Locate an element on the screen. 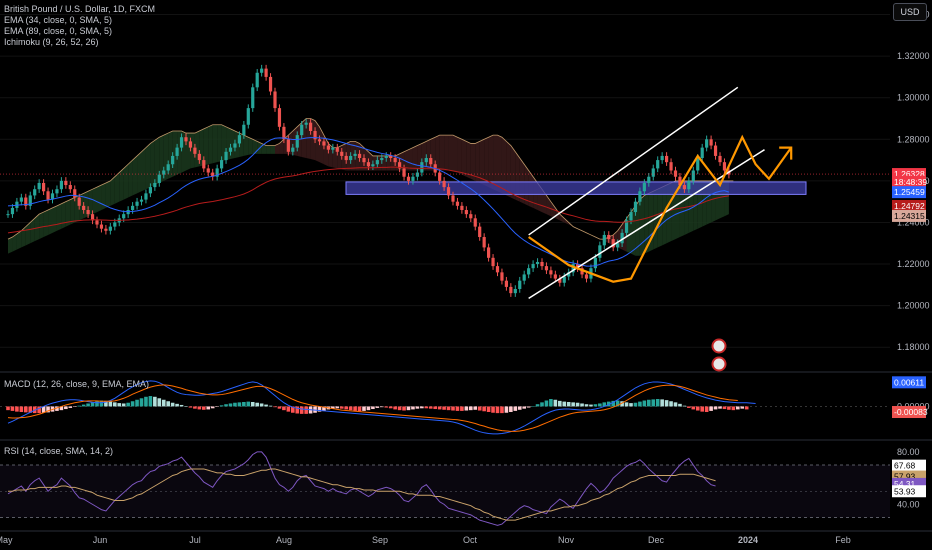 The width and height of the screenshot is (932, 550). y-tick-label: 1.24000 is located at coordinates (913, 222).